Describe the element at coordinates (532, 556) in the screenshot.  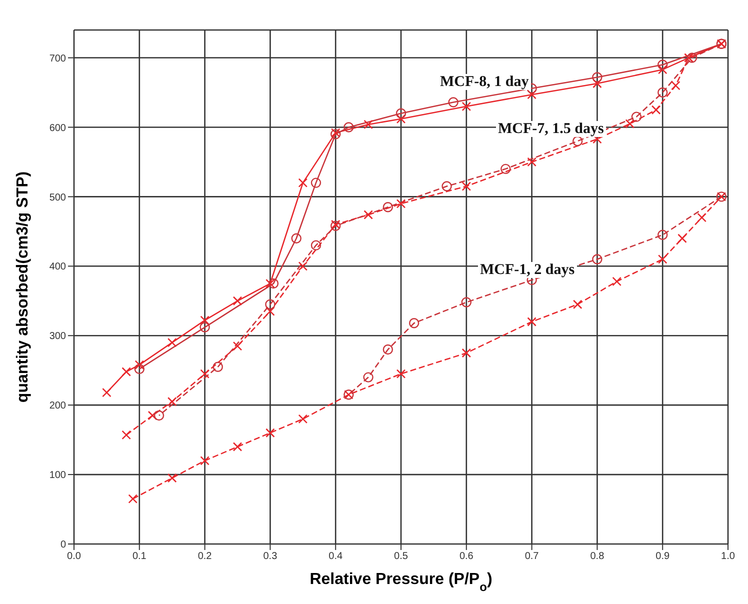
I see `x-tick-label: 0.7` at that location.